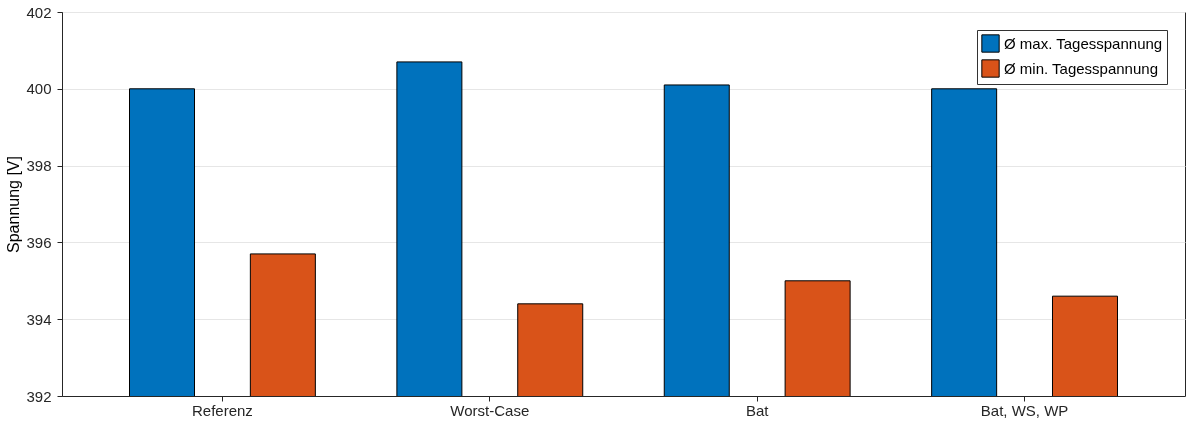  I want to click on x-tick-label: Bat, WS, WP, so click(1024, 410).